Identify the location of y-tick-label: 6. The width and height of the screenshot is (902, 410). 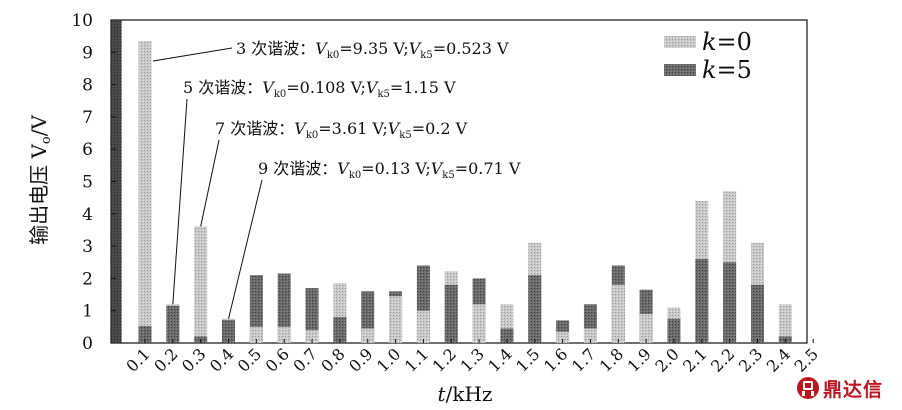
(87, 150).